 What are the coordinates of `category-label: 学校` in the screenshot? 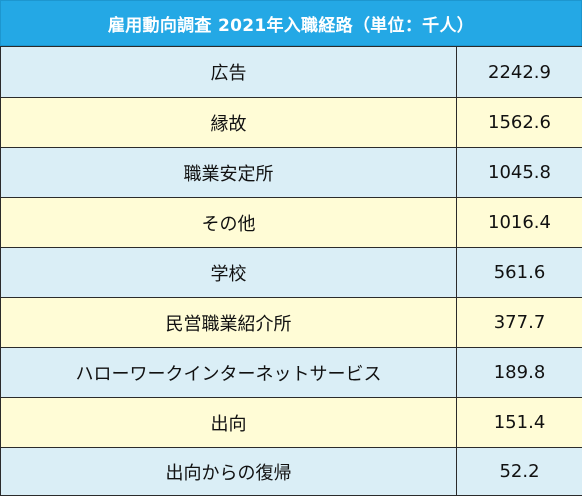 It's located at (229, 273).